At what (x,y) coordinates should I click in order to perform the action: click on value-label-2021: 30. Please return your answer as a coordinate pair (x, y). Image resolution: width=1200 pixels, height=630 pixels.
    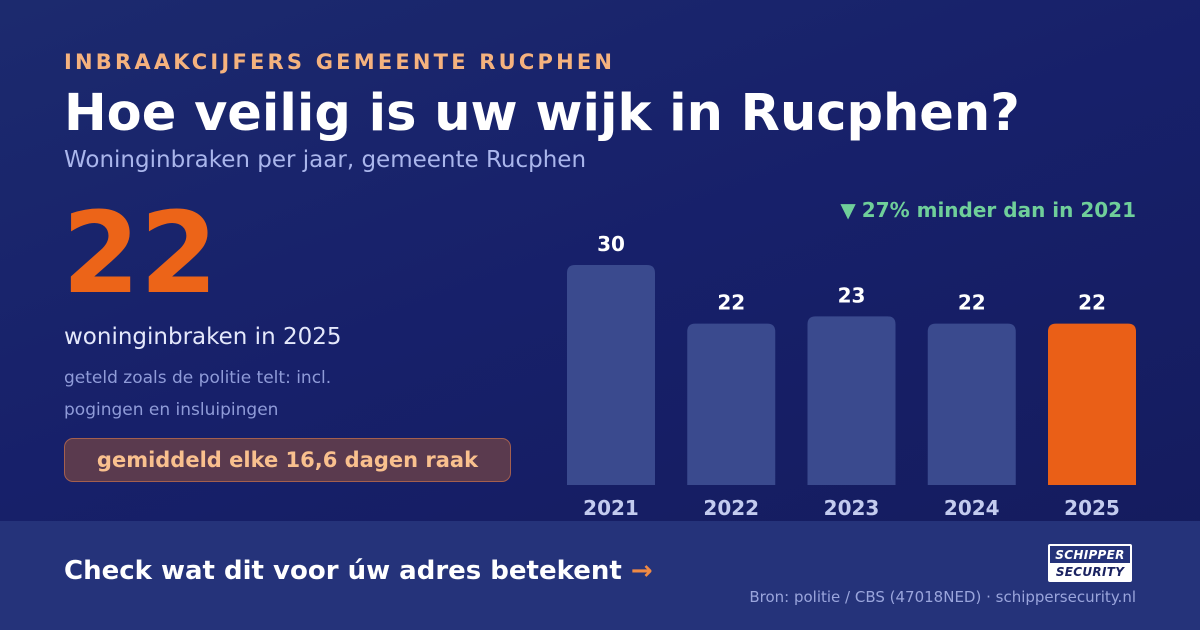
    Looking at the image, I should click on (611, 244).